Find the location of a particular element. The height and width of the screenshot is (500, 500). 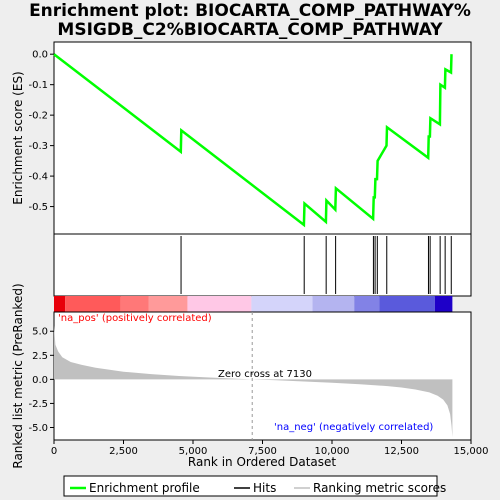

rank-xaxis: 0 2,500 5,000 7,500 10,000 12,500 15,000 is located at coordinates (270, 448).